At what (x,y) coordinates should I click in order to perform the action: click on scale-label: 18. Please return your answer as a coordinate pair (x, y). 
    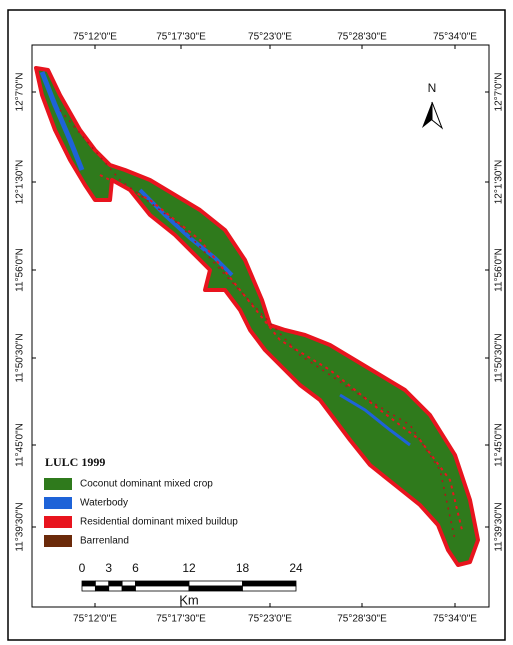
    Looking at the image, I should click on (243, 568).